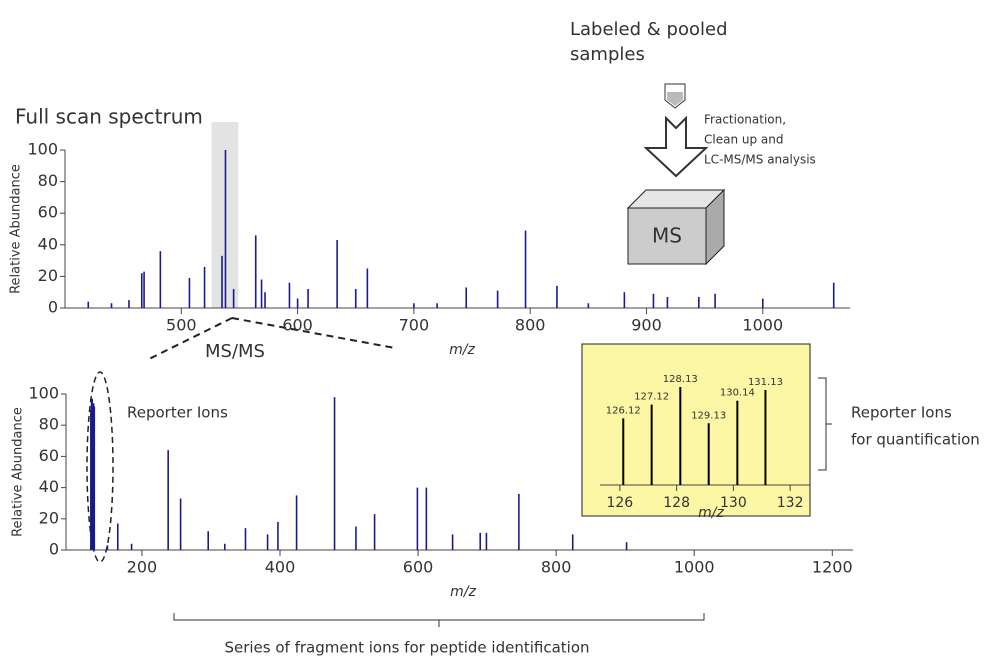  What do you see at coordinates (414, 325) in the screenshot?
I see `x-tick-label: 700` at bounding box center [414, 325].